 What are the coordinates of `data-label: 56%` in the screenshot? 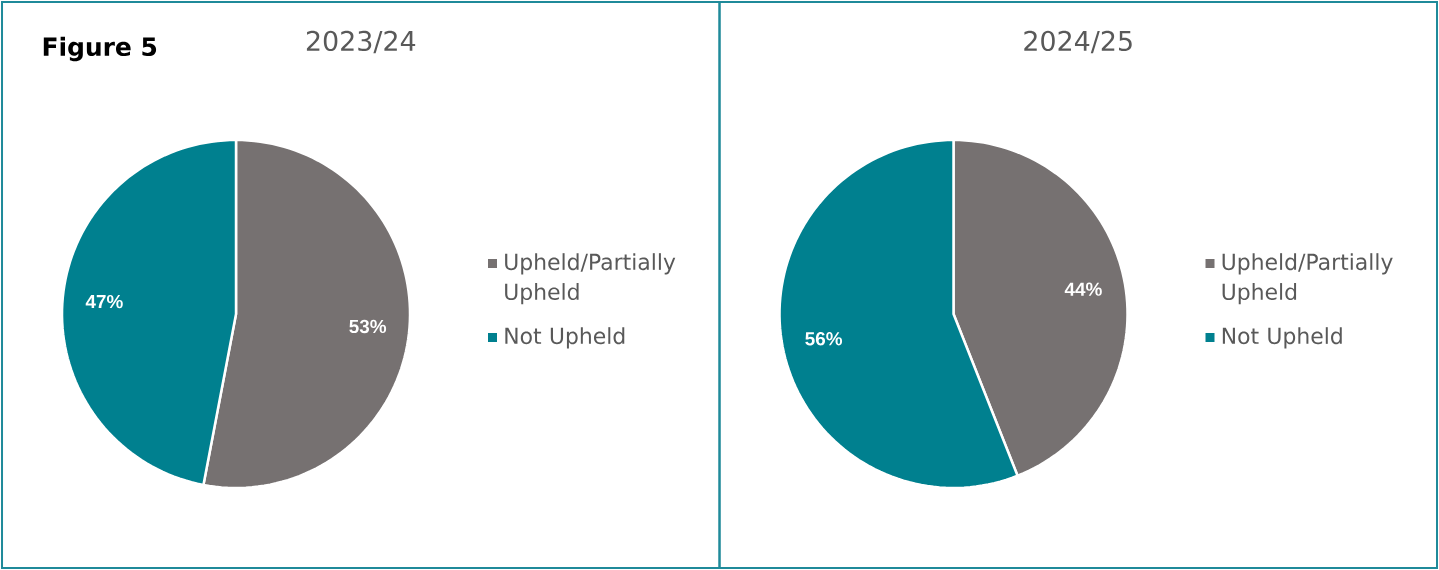 It's located at (824, 339).